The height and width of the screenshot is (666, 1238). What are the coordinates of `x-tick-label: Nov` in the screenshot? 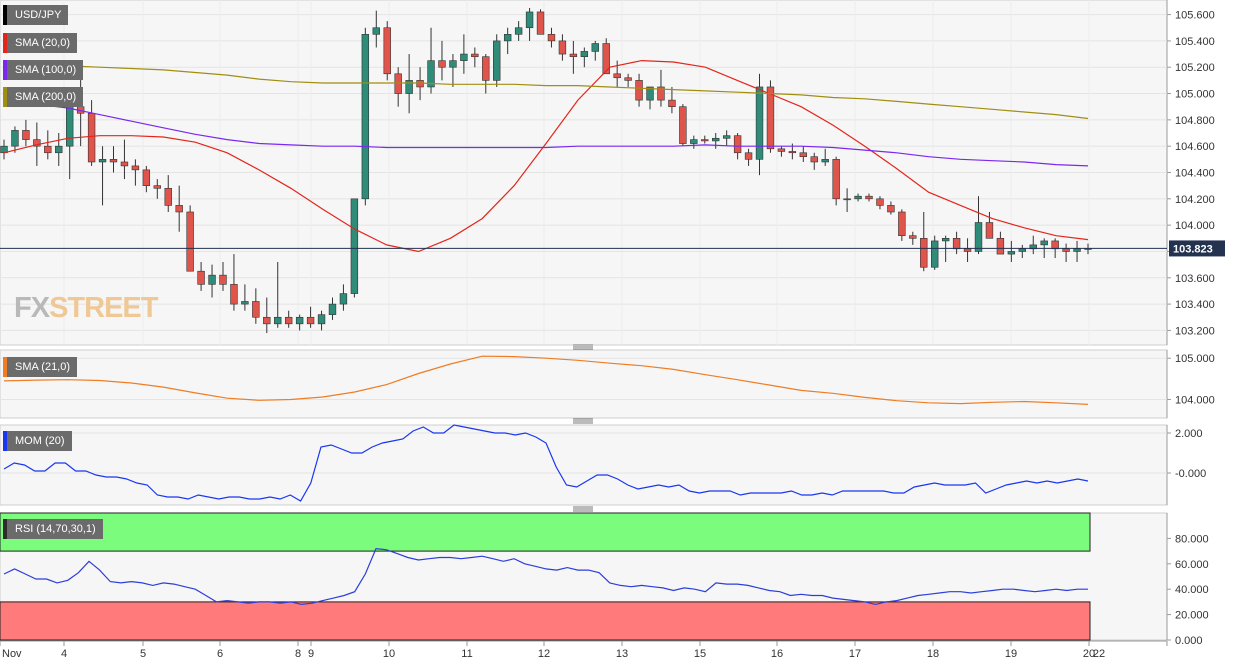 It's located at (12, 654).